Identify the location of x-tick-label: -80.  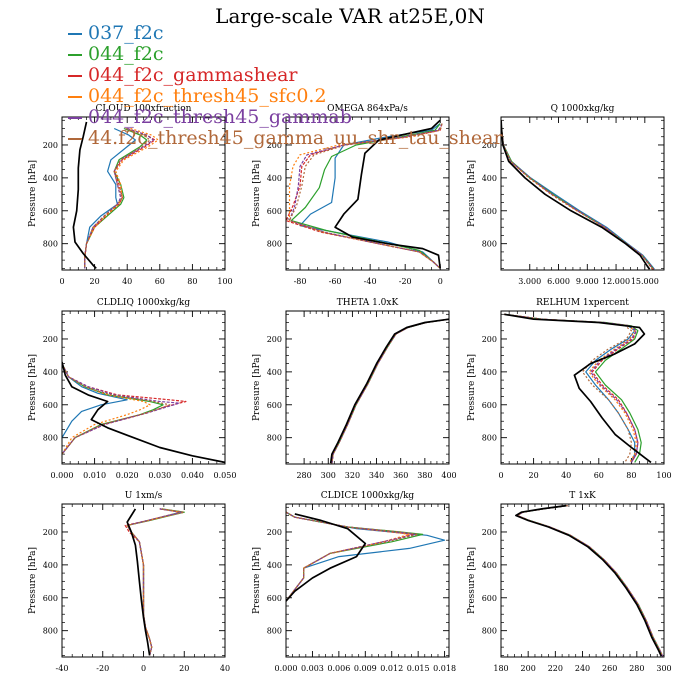
(300, 281).